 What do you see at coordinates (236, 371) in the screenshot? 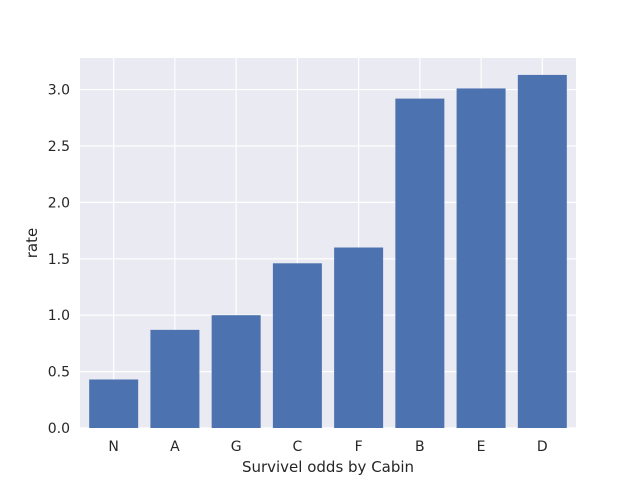
I see `bar-g` at bounding box center [236, 371].